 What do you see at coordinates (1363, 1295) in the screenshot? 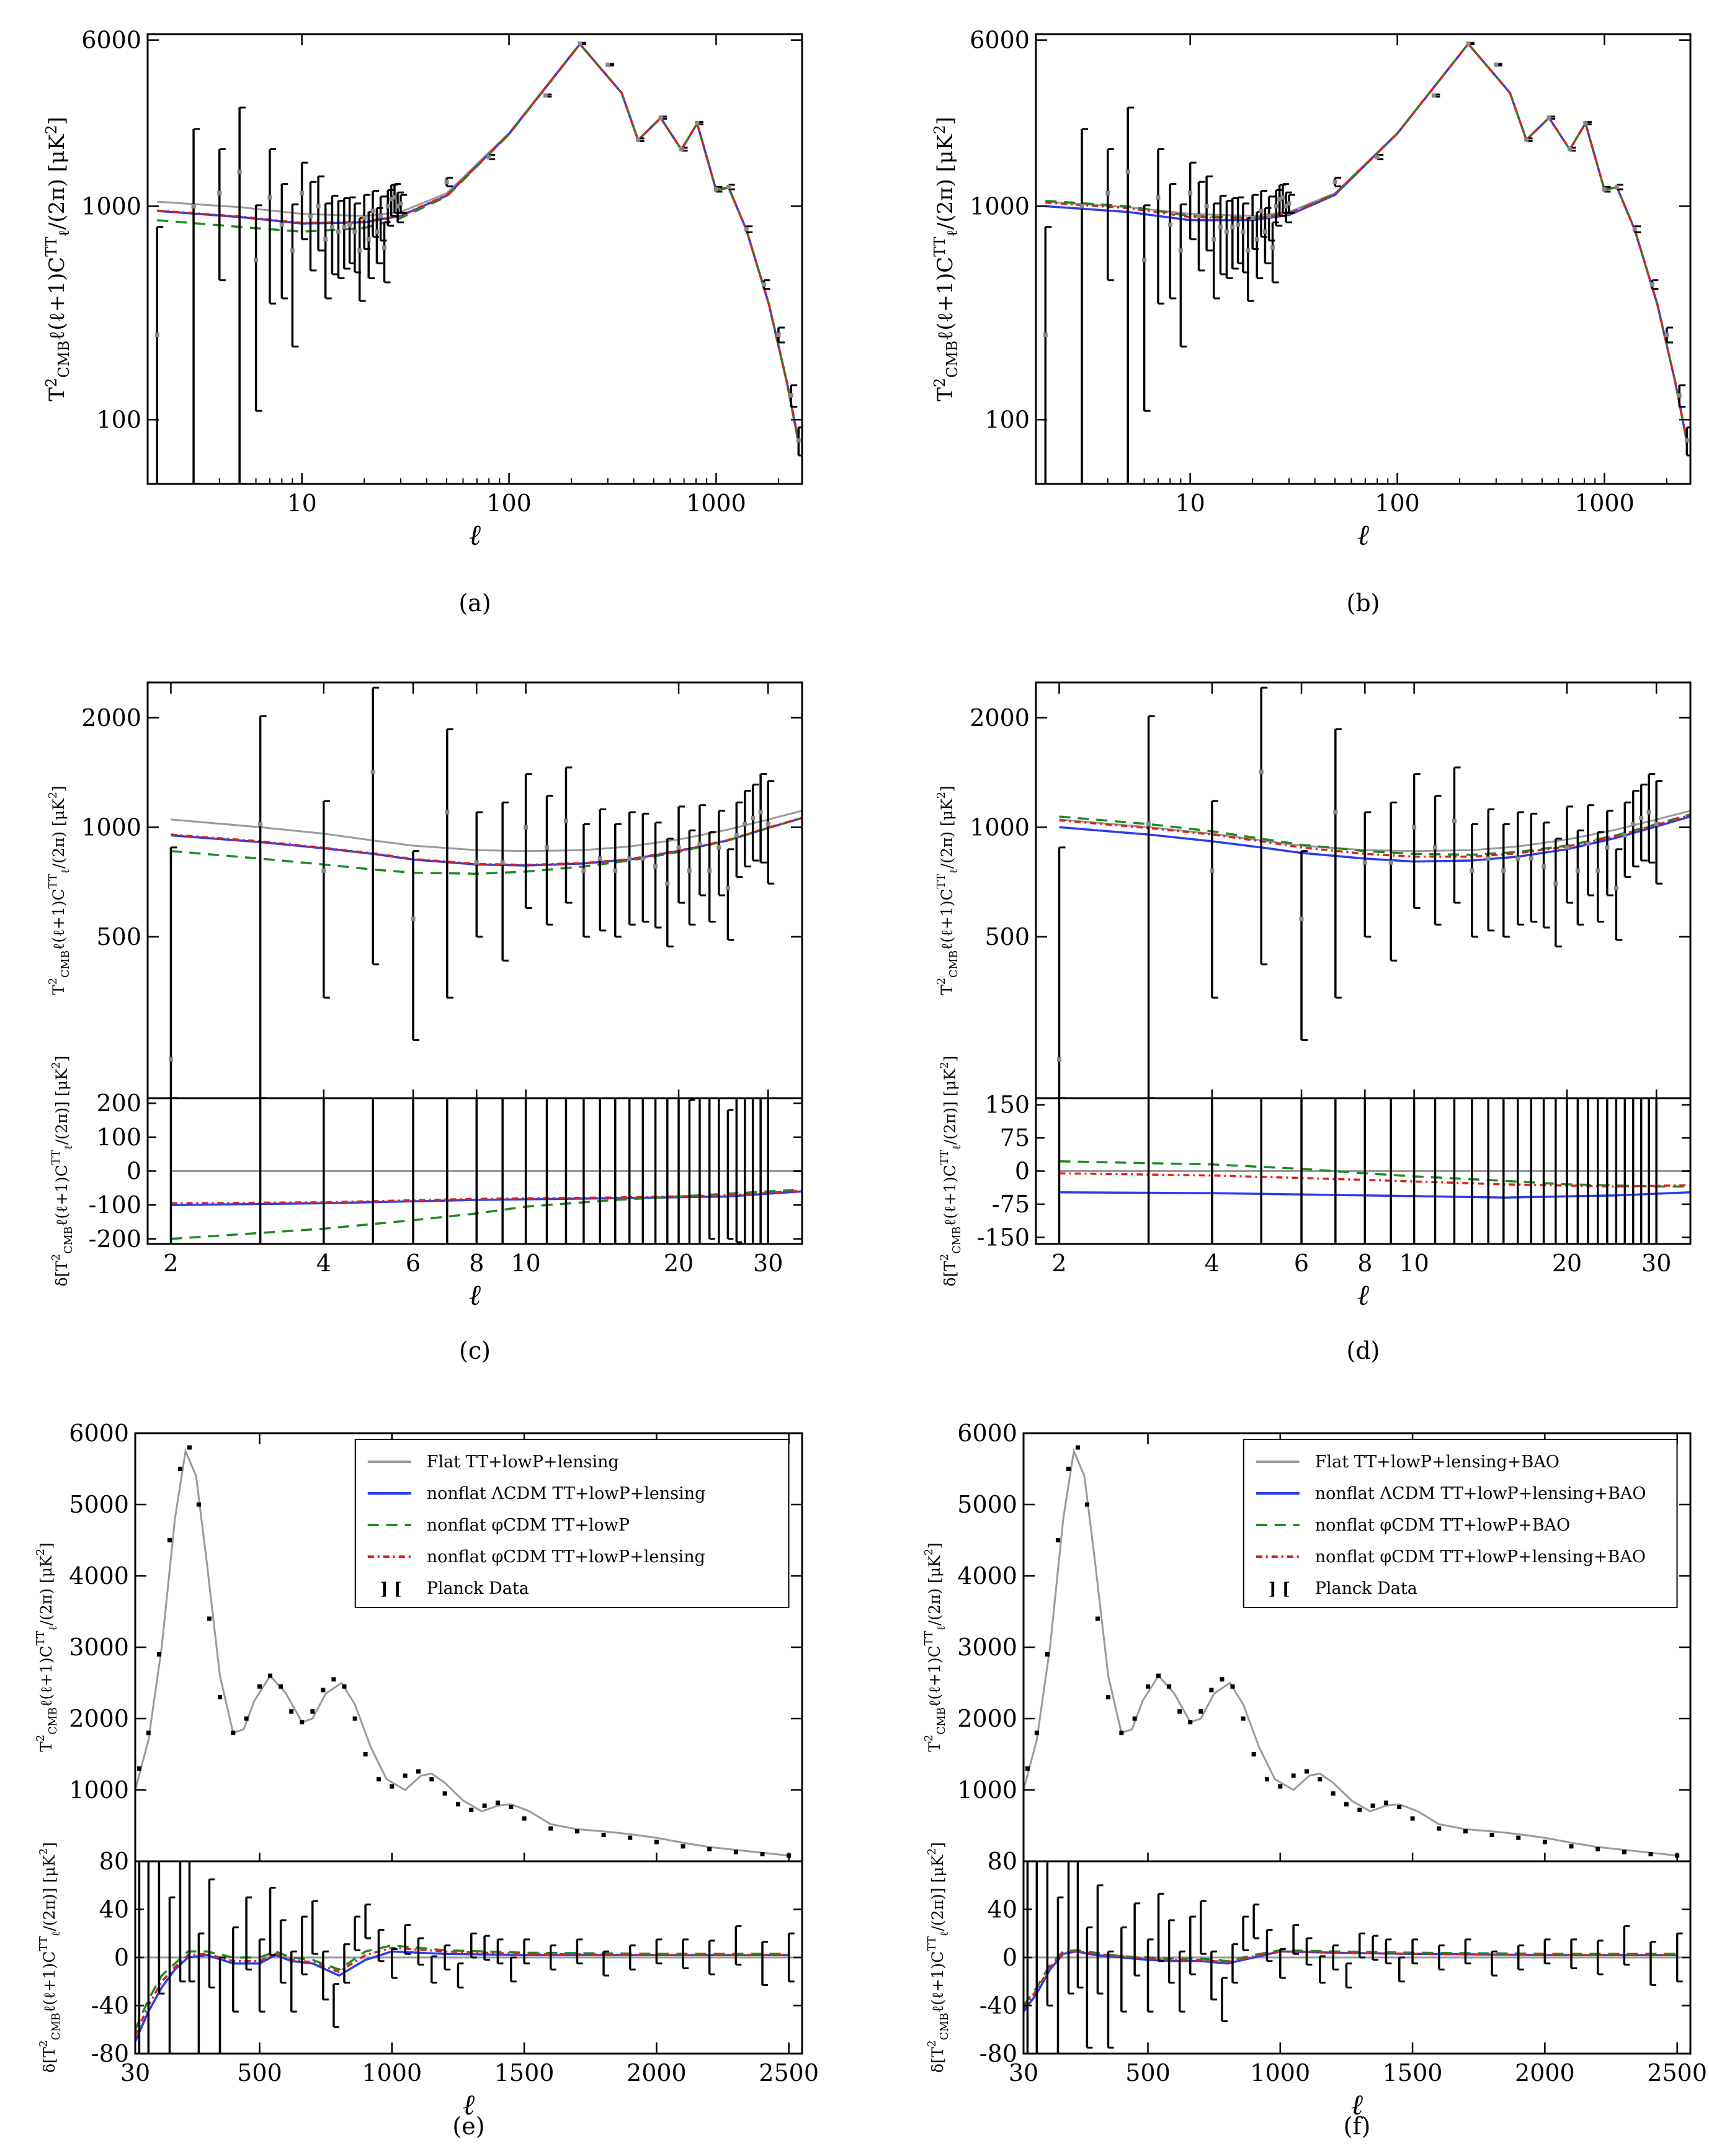
I see `x-axis-label: ℓ` at bounding box center [1363, 1295].